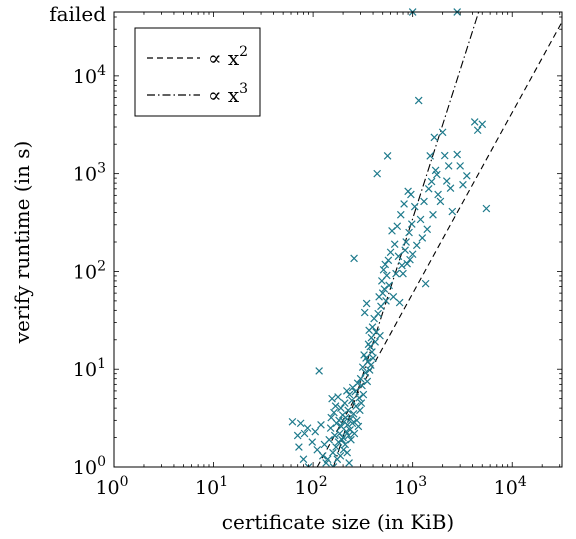  Describe the element at coordinates (228, 57) in the screenshot. I see `legend-entry-quadratic: ∝ x2` at that location.